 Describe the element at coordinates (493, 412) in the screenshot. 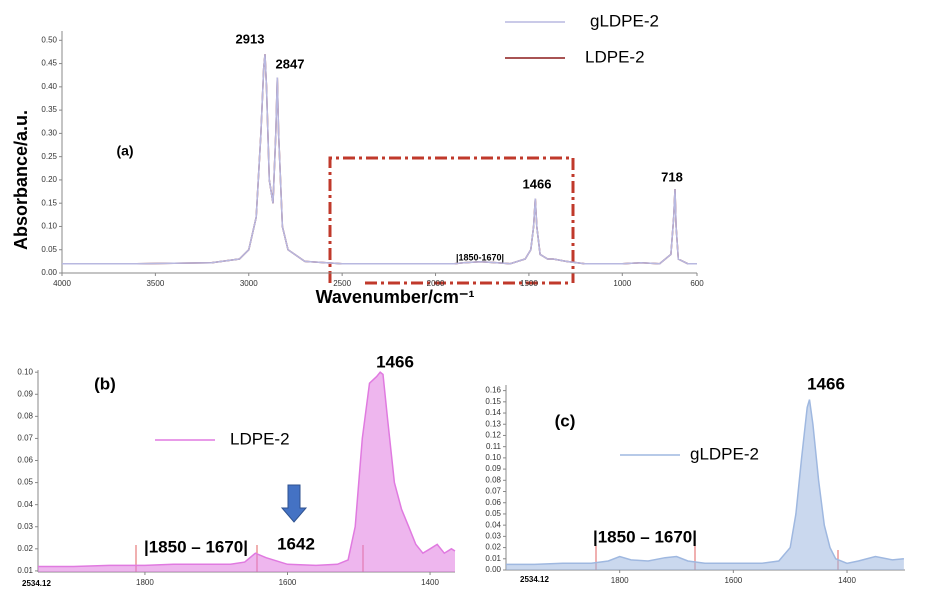

I see `y-tick-label: 0.14` at that location.